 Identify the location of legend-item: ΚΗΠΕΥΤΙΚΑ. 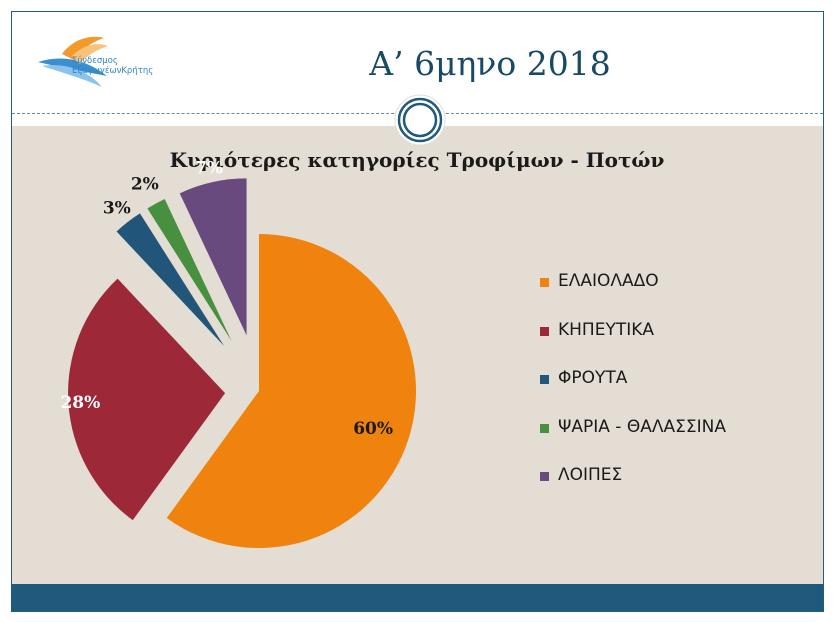
(675, 341).